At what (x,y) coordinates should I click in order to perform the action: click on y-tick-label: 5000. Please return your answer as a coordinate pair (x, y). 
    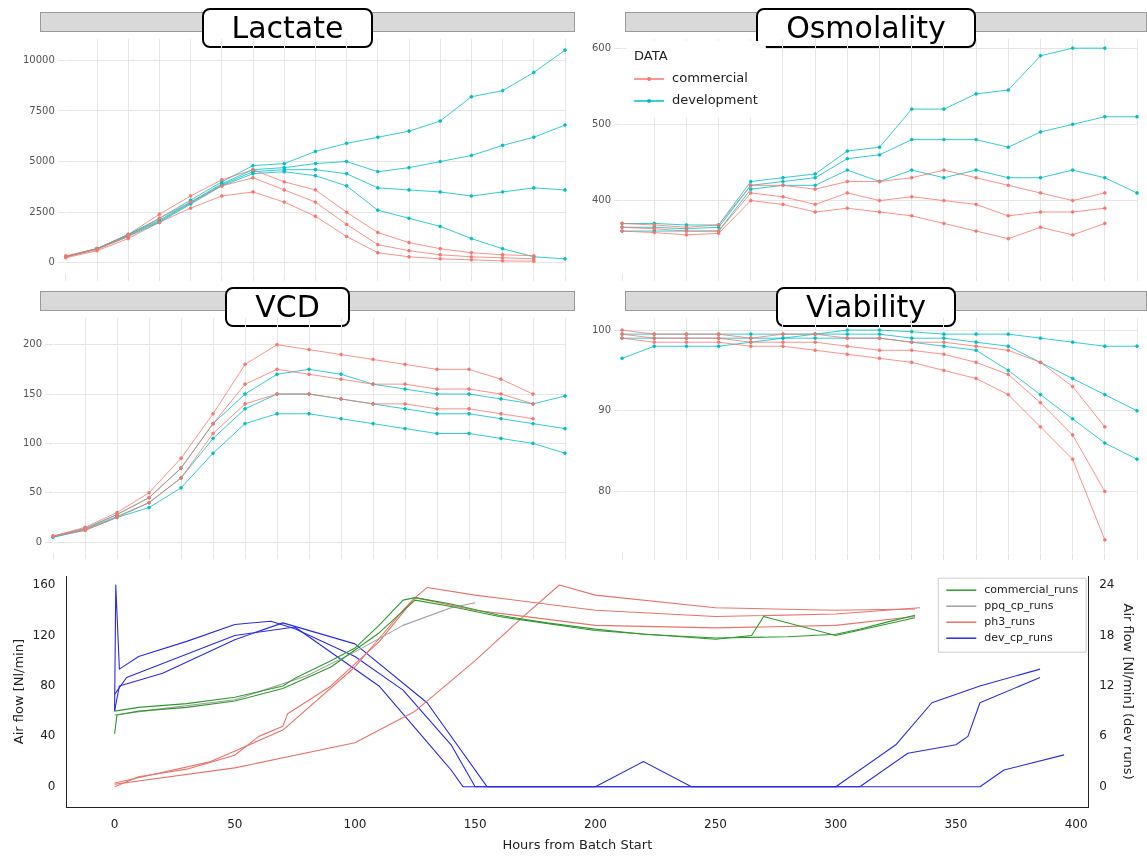
    Looking at the image, I should click on (42, 161).